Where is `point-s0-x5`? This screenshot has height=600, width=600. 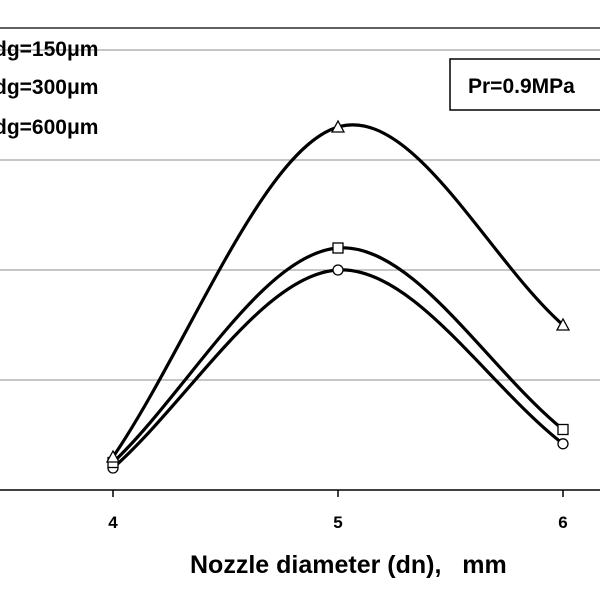 point-s0-x5 is located at coordinates (338, 270).